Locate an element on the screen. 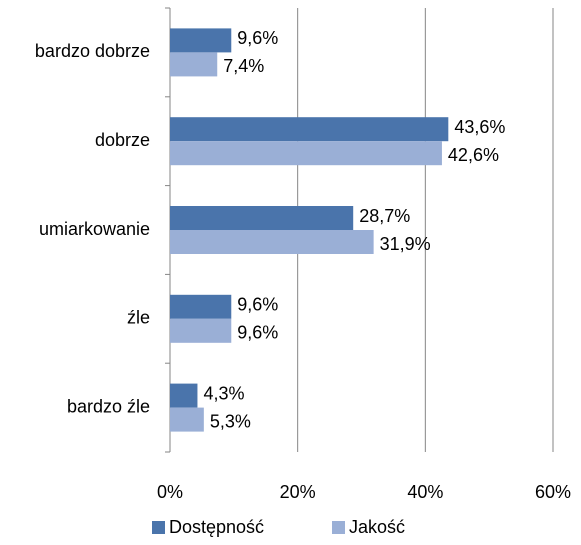  y-tick-label: bardzo źle is located at coordinates (108, 406).